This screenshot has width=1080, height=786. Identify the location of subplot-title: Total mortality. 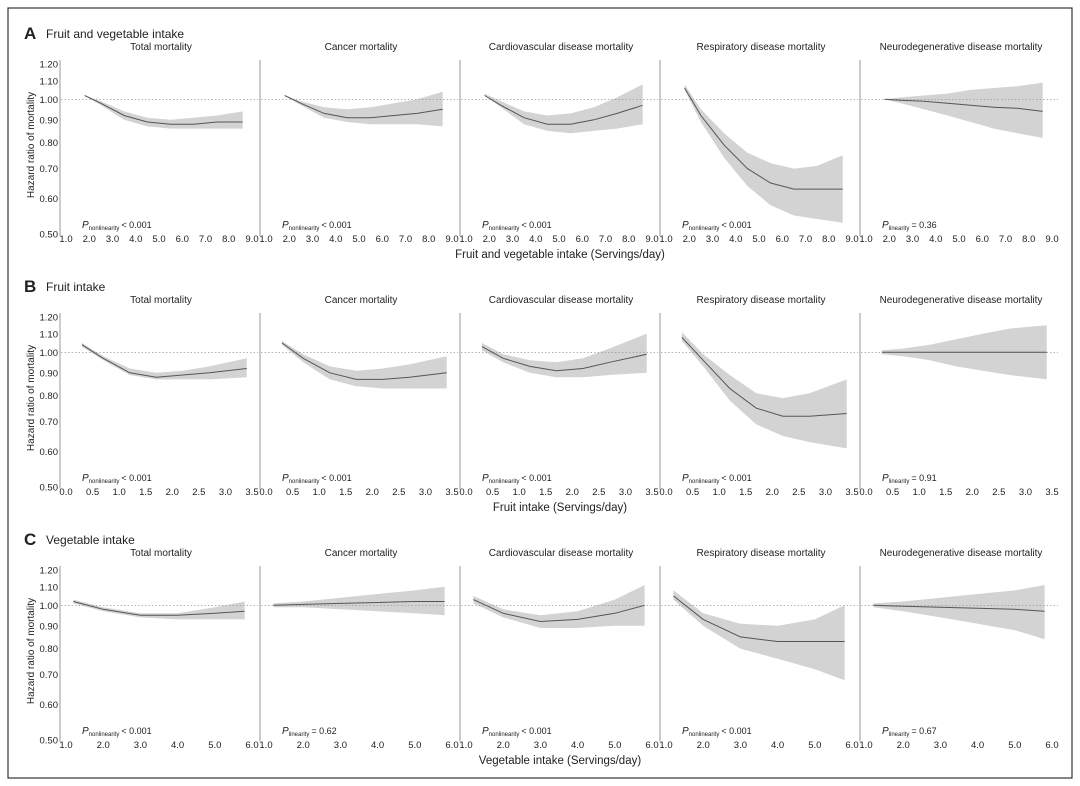
(161, 300).